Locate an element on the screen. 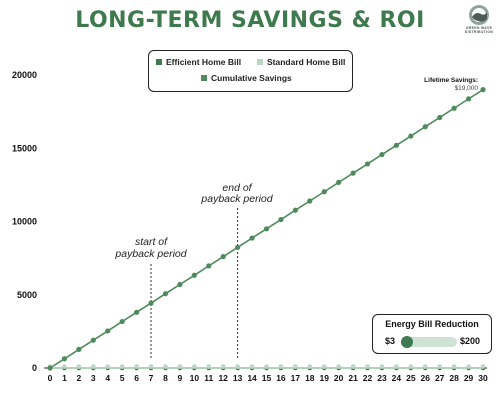 The image size is (500, 400). x-tick-label: 7 is located at coordinates (151, 378).